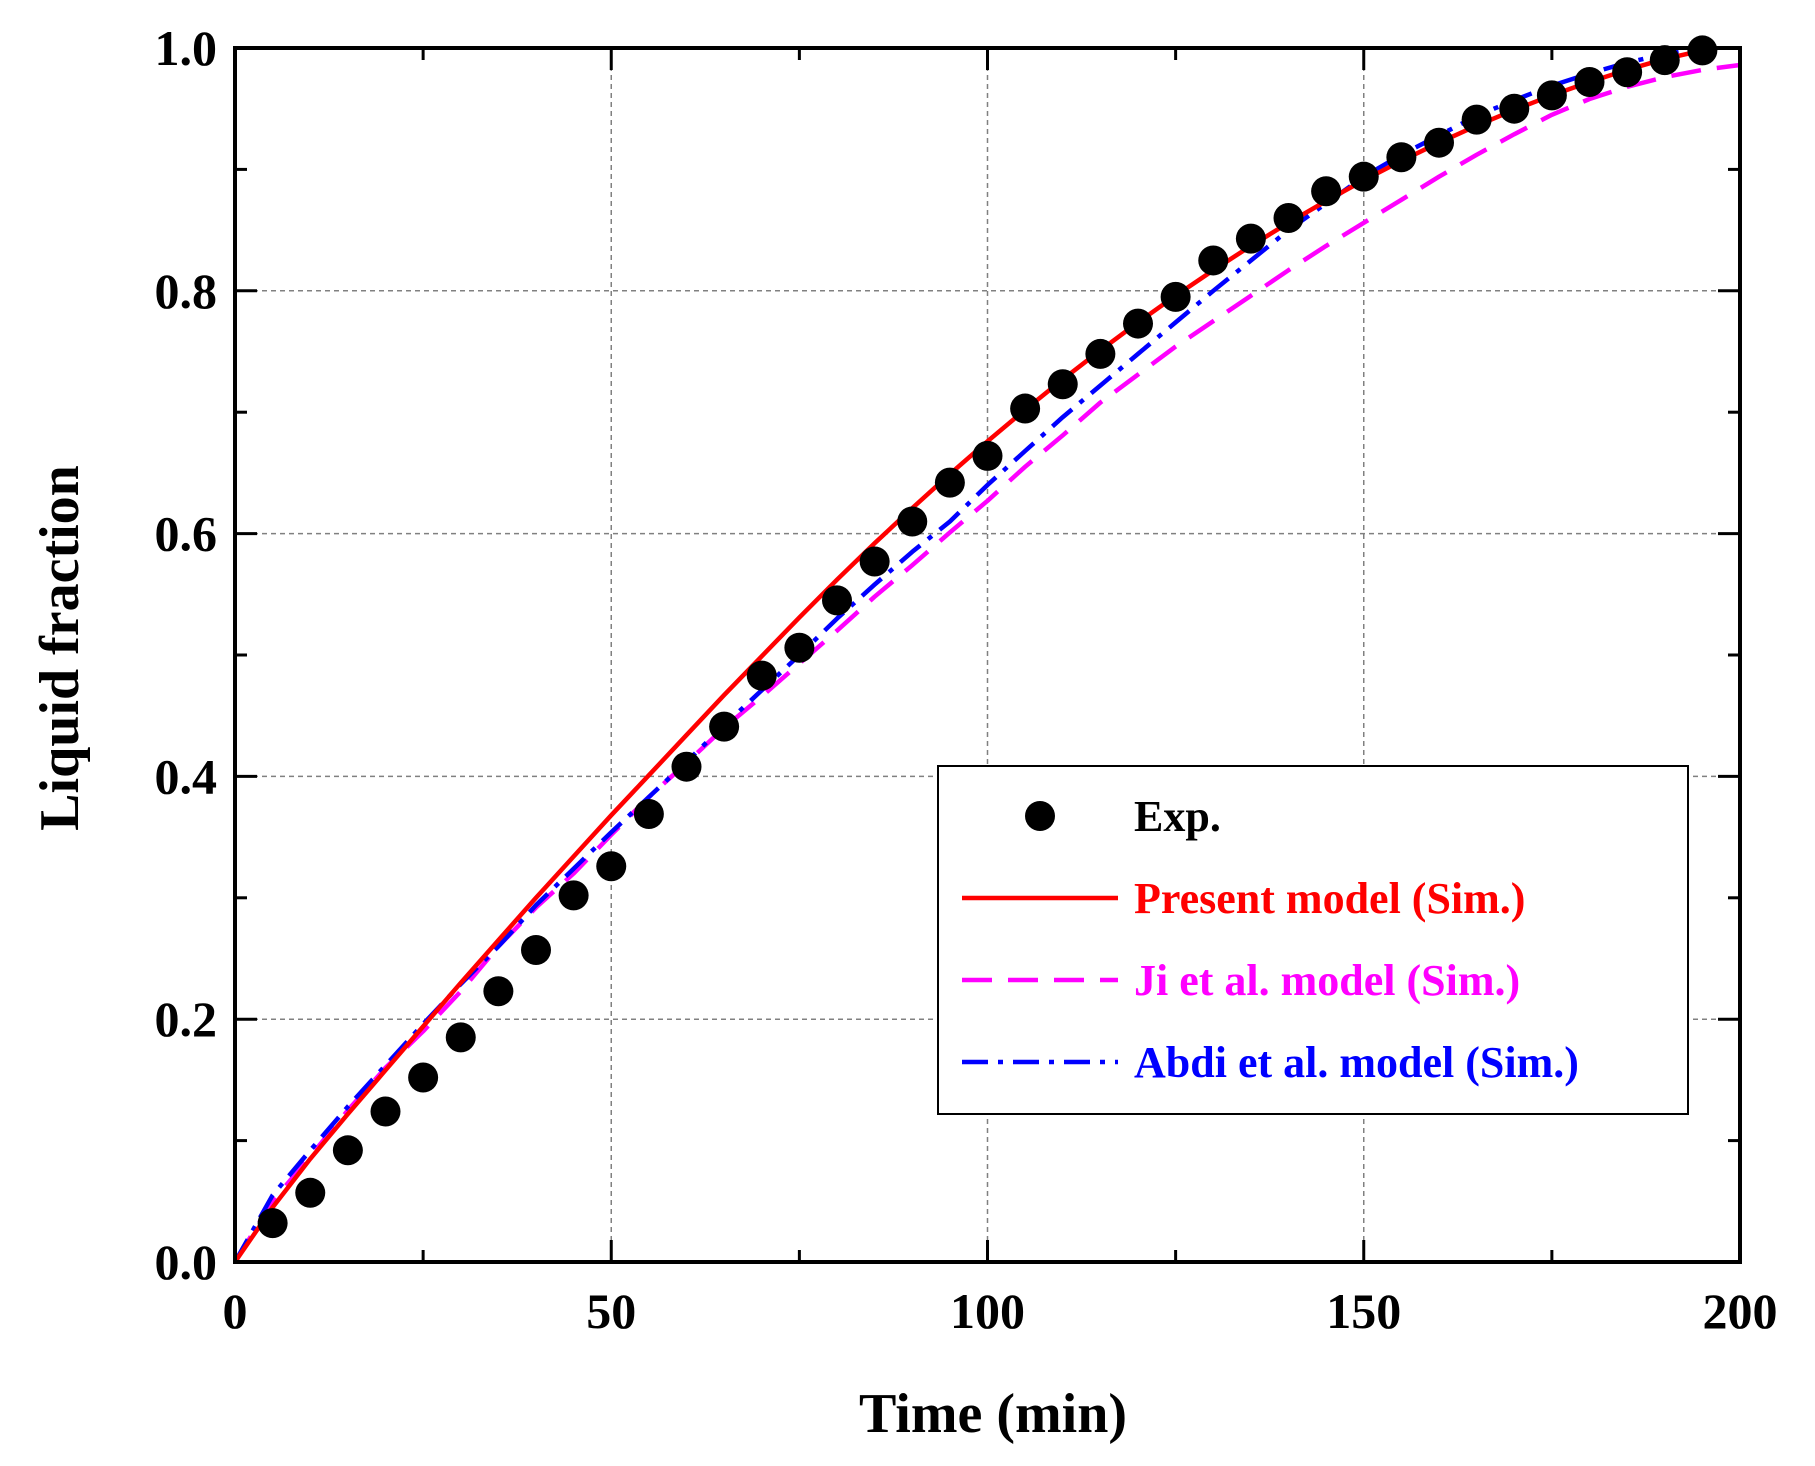 The width and height of the screenshot is (1815, 1466). I want to click on y-tick-label: 1.0, so click(186, 48).